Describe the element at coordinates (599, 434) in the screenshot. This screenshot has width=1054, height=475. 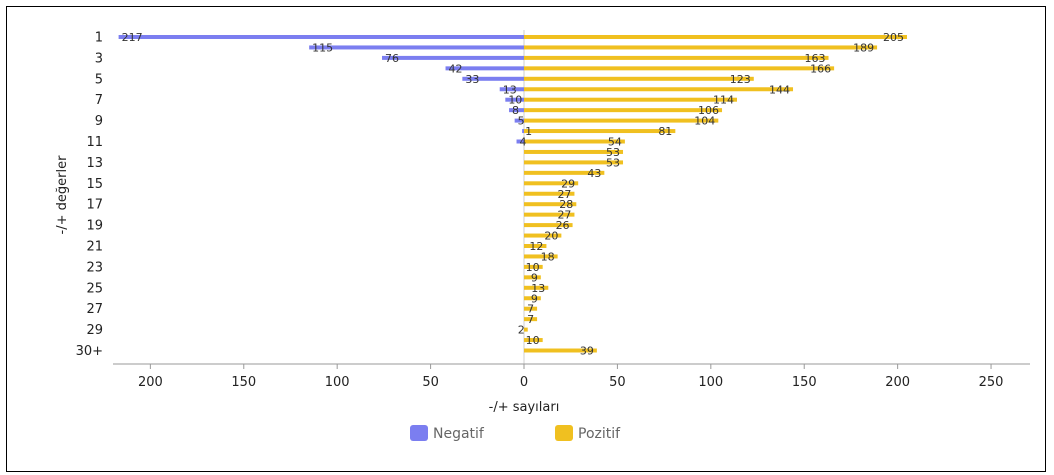
I see `legend-label-pozitif: Pozitif` at that location.